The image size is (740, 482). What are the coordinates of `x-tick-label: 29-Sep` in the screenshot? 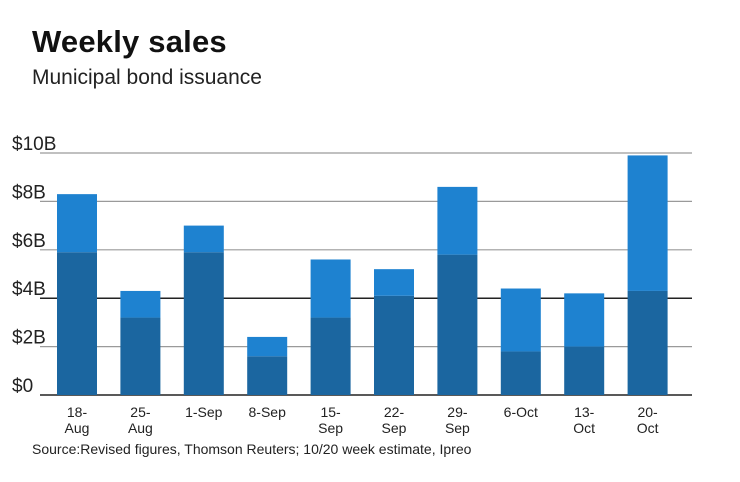 It's located at (457, 420).